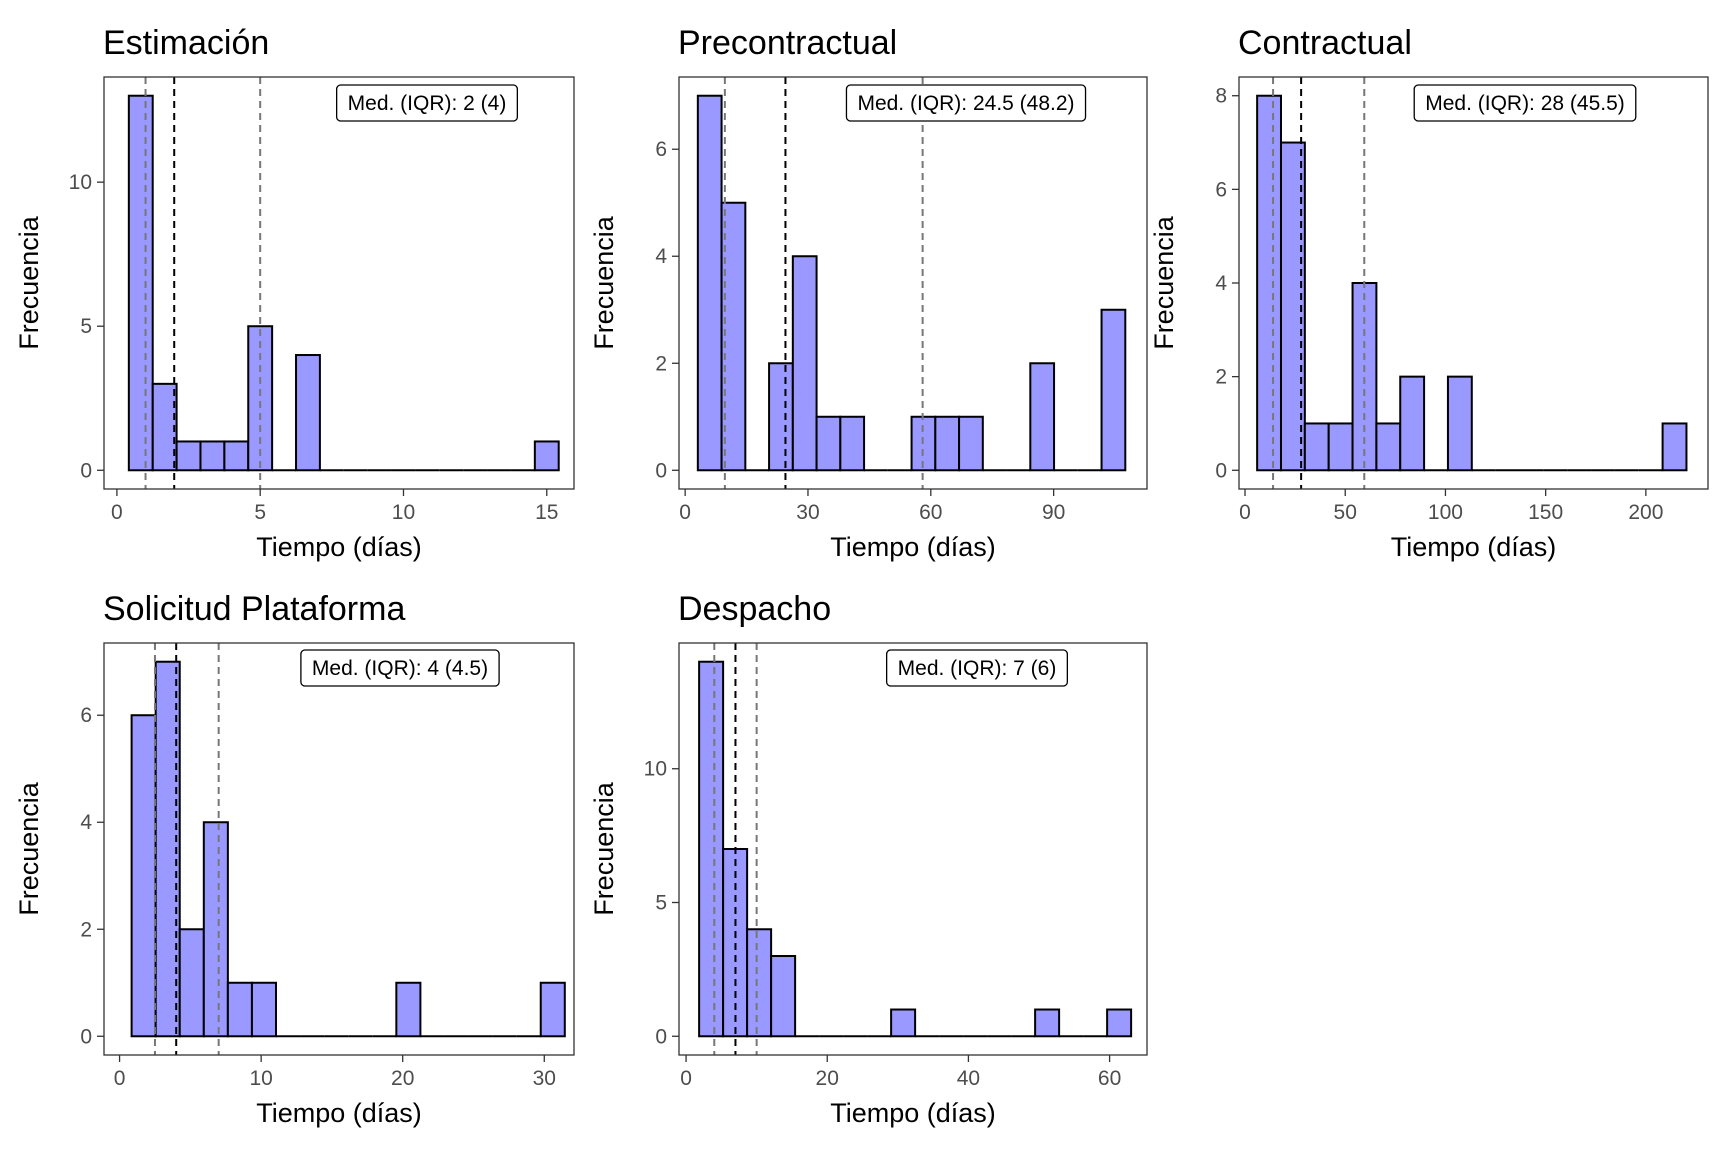 Image resolution: width=1728 pixels, height=1152 pixels. Describe the element at coordinates (186, 43) in the screenshot. I see `panel-title: Estimación` at that location.